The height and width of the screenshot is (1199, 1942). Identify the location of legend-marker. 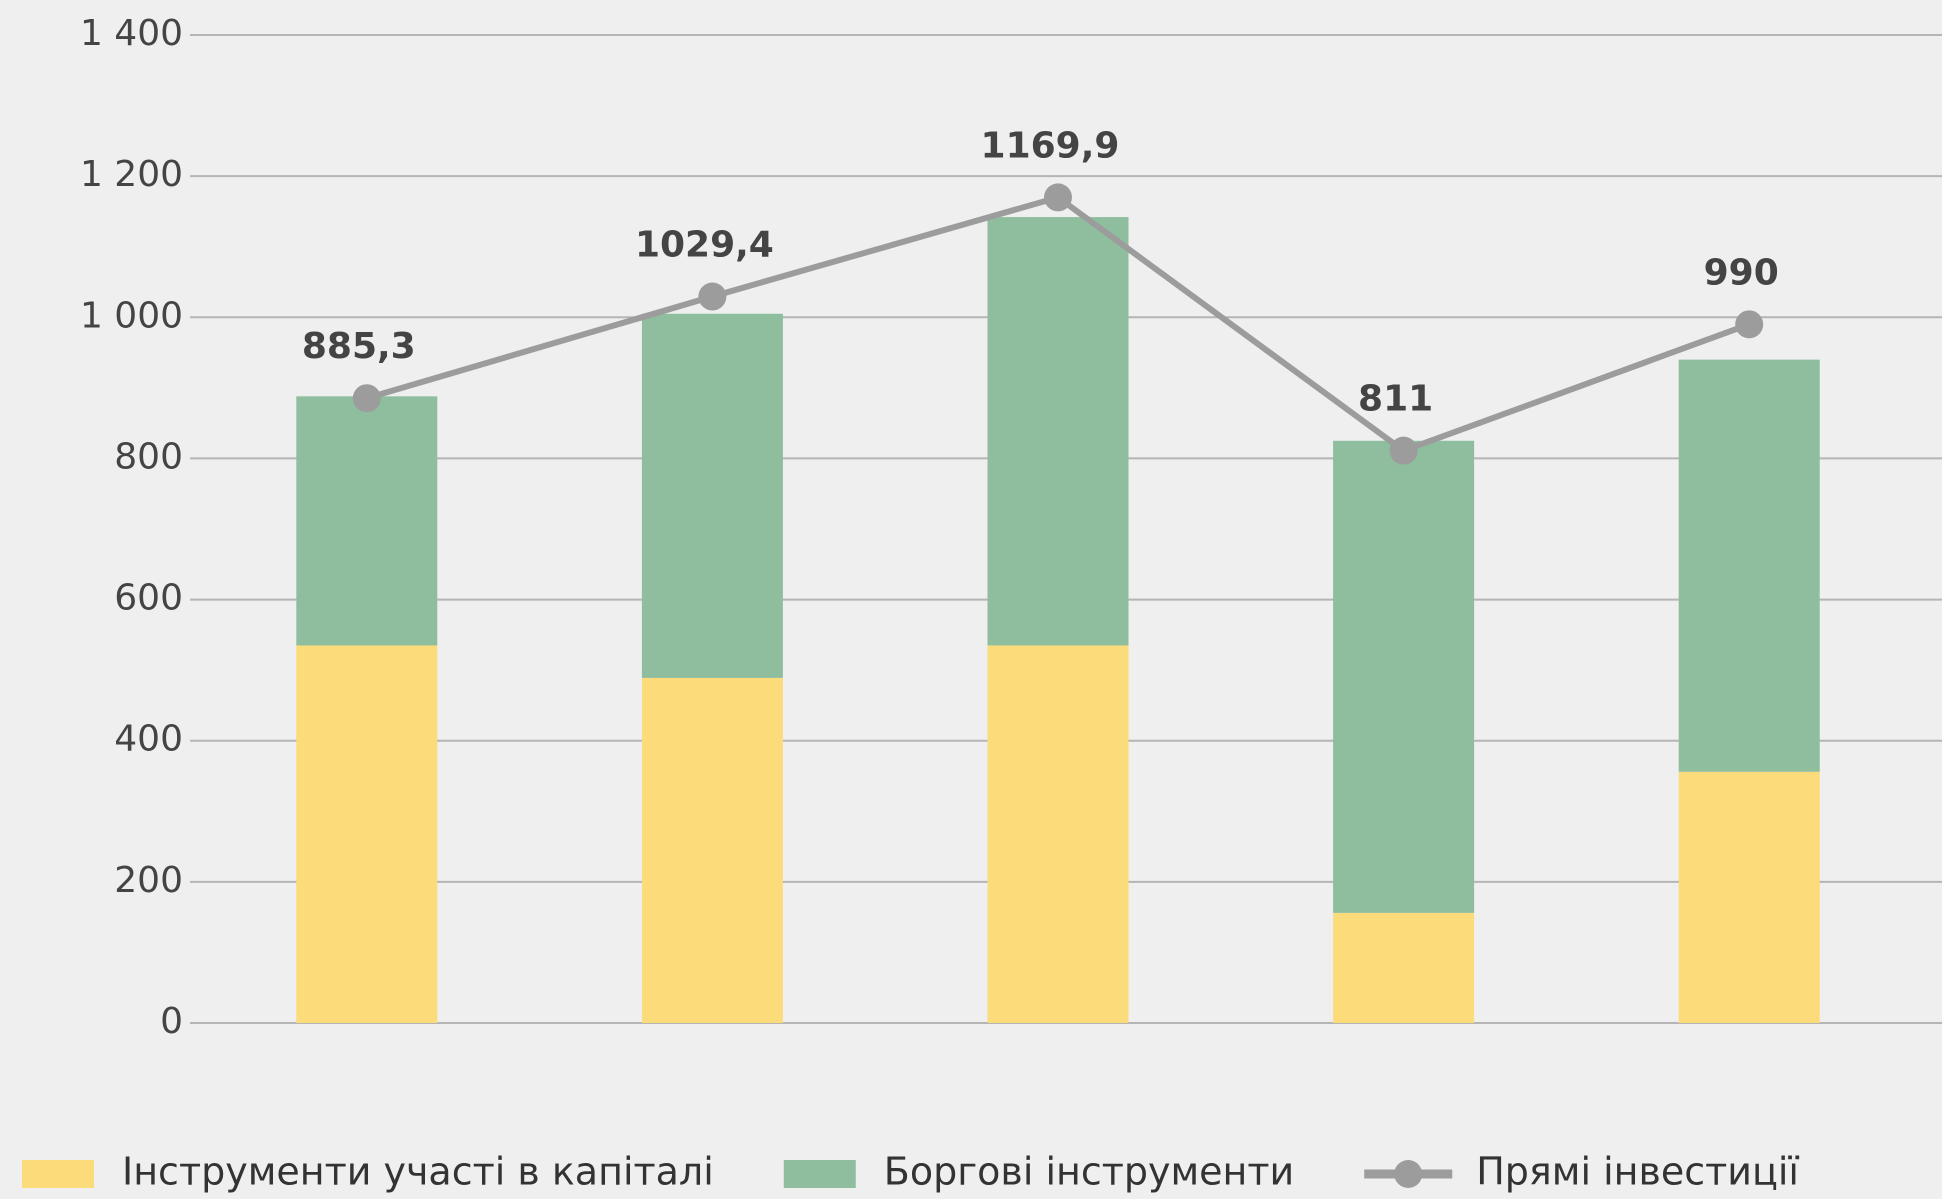
(1408, 1174).